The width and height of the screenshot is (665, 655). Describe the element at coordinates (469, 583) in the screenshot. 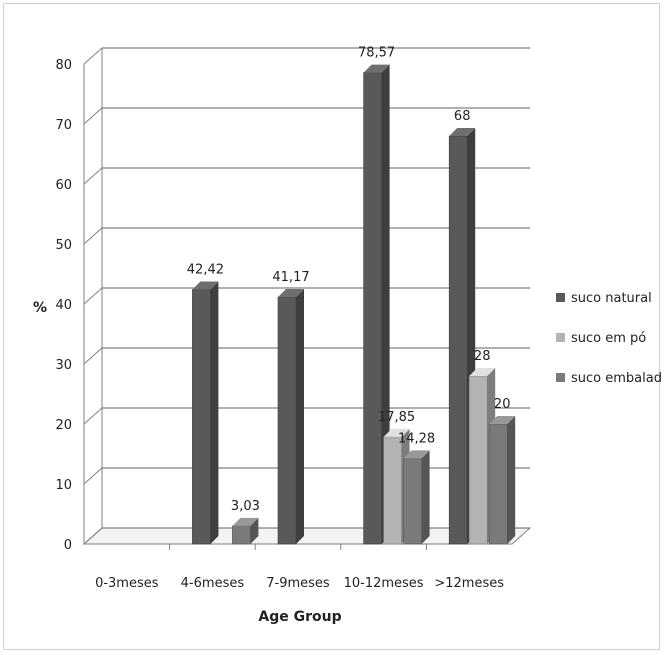

I see `x-category-label: >12meses` at that location.